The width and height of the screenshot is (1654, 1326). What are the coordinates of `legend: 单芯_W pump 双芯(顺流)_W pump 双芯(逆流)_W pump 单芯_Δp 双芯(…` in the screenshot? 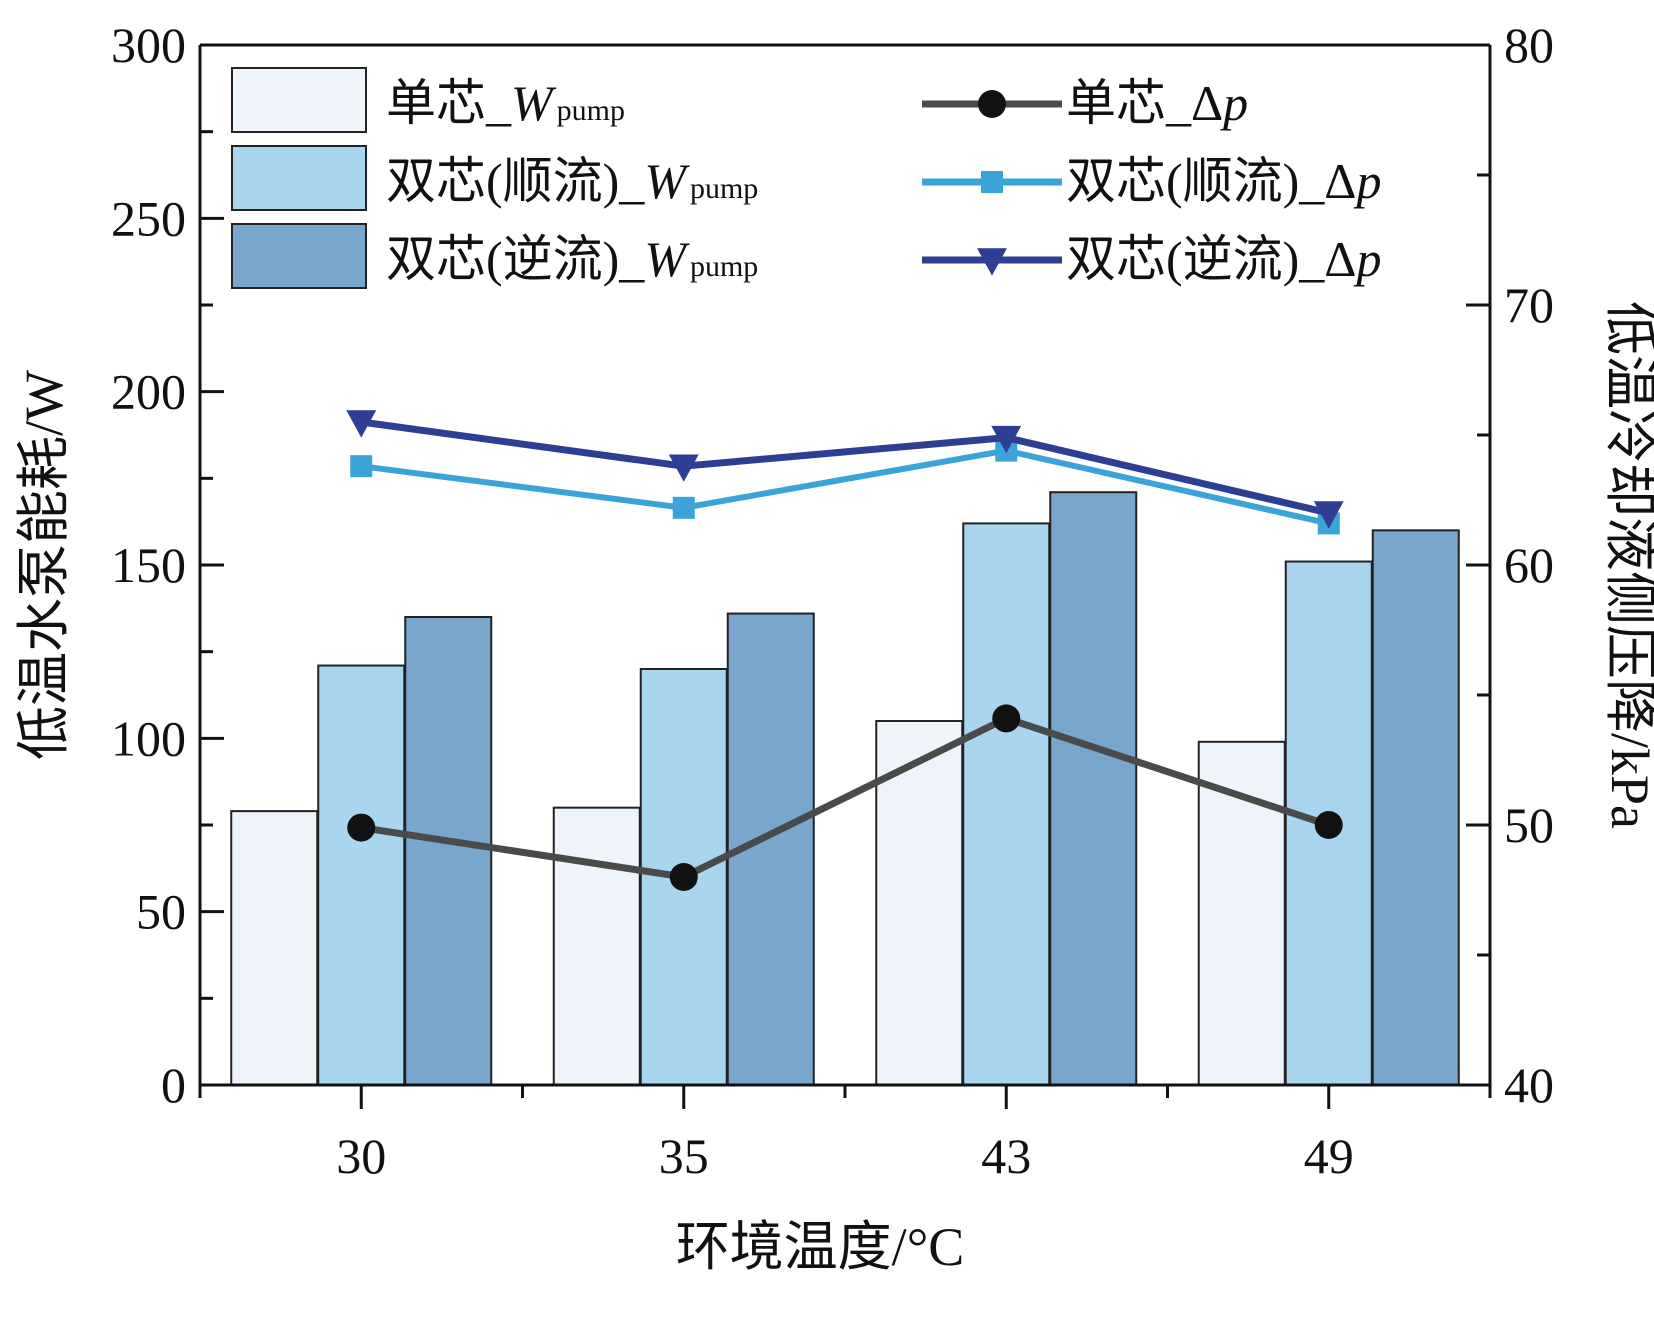 It's located at (806, 178).